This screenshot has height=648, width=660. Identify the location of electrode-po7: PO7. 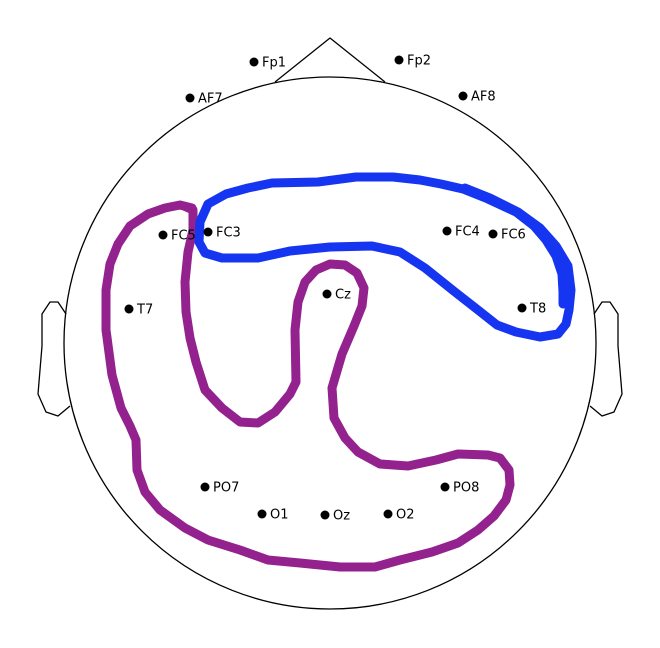
(219, 488).